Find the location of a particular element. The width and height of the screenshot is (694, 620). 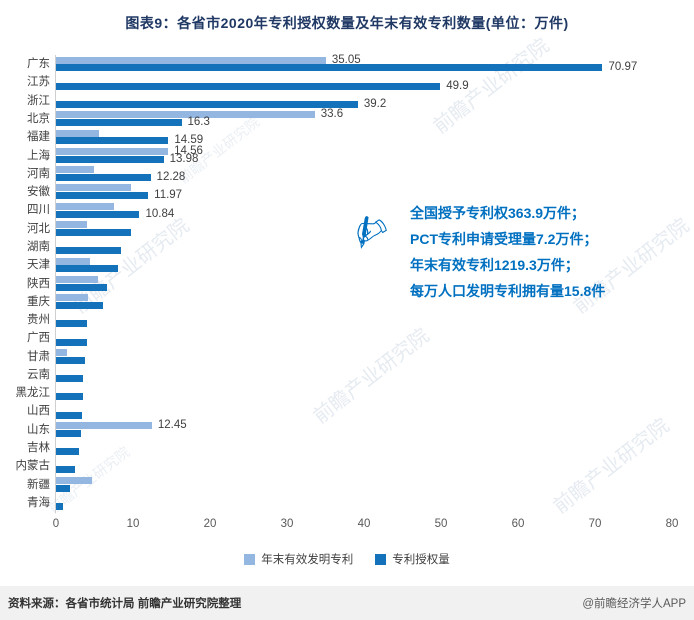

x-axis-tick-30: 30 is located at coordinates (287, 524).